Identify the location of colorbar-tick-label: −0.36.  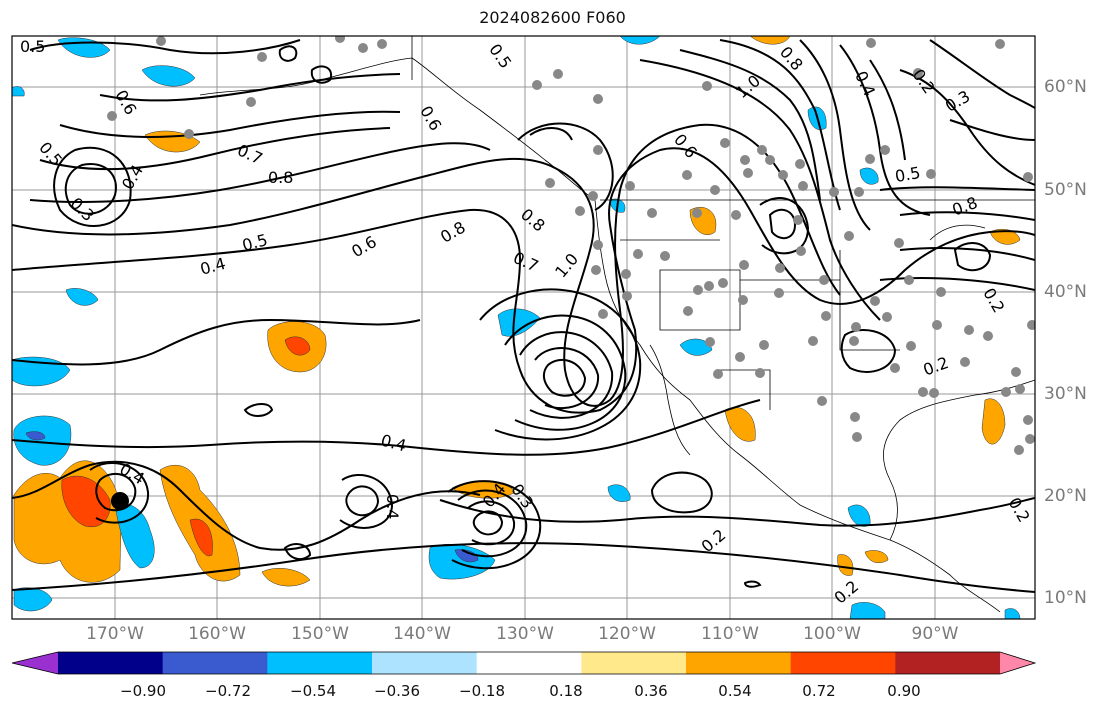
(397, 691).